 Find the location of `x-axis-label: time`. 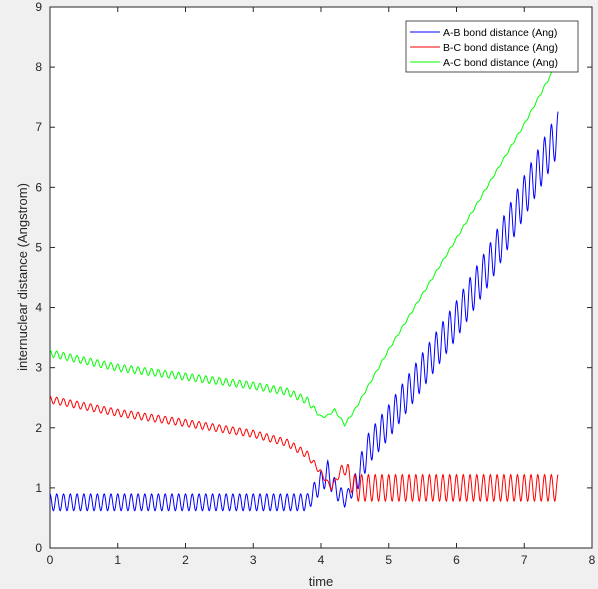

x-axis-label: time is located at coordinates (321, 581).